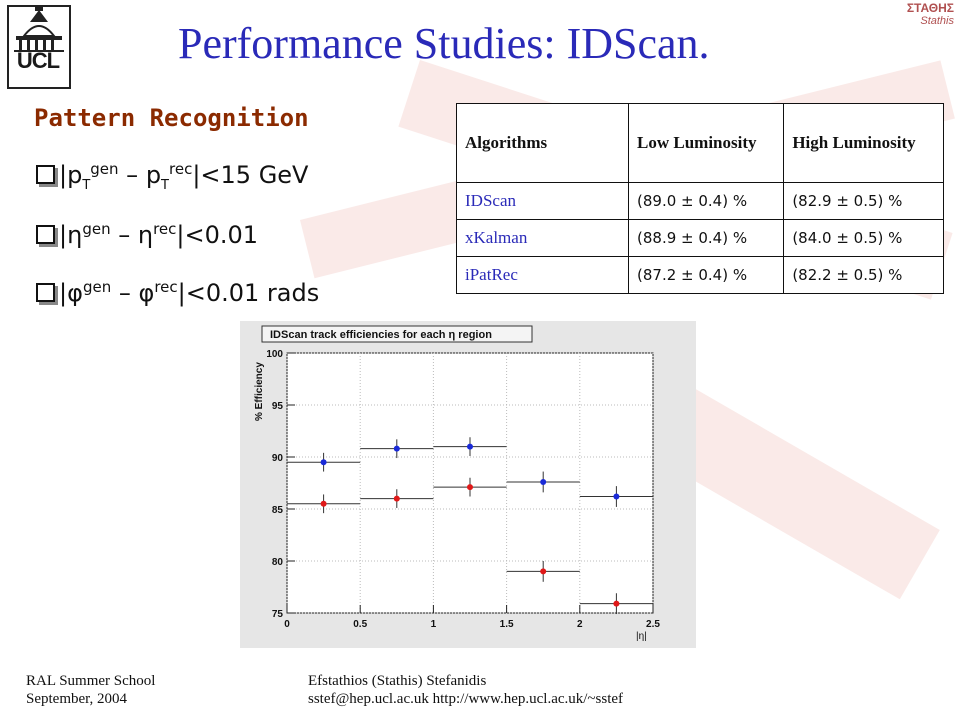  What do you see at coordinates (542, 201) in the screenshot?
I see `table-cell-algorithm: IDScan` at bounding box center [542, 201].